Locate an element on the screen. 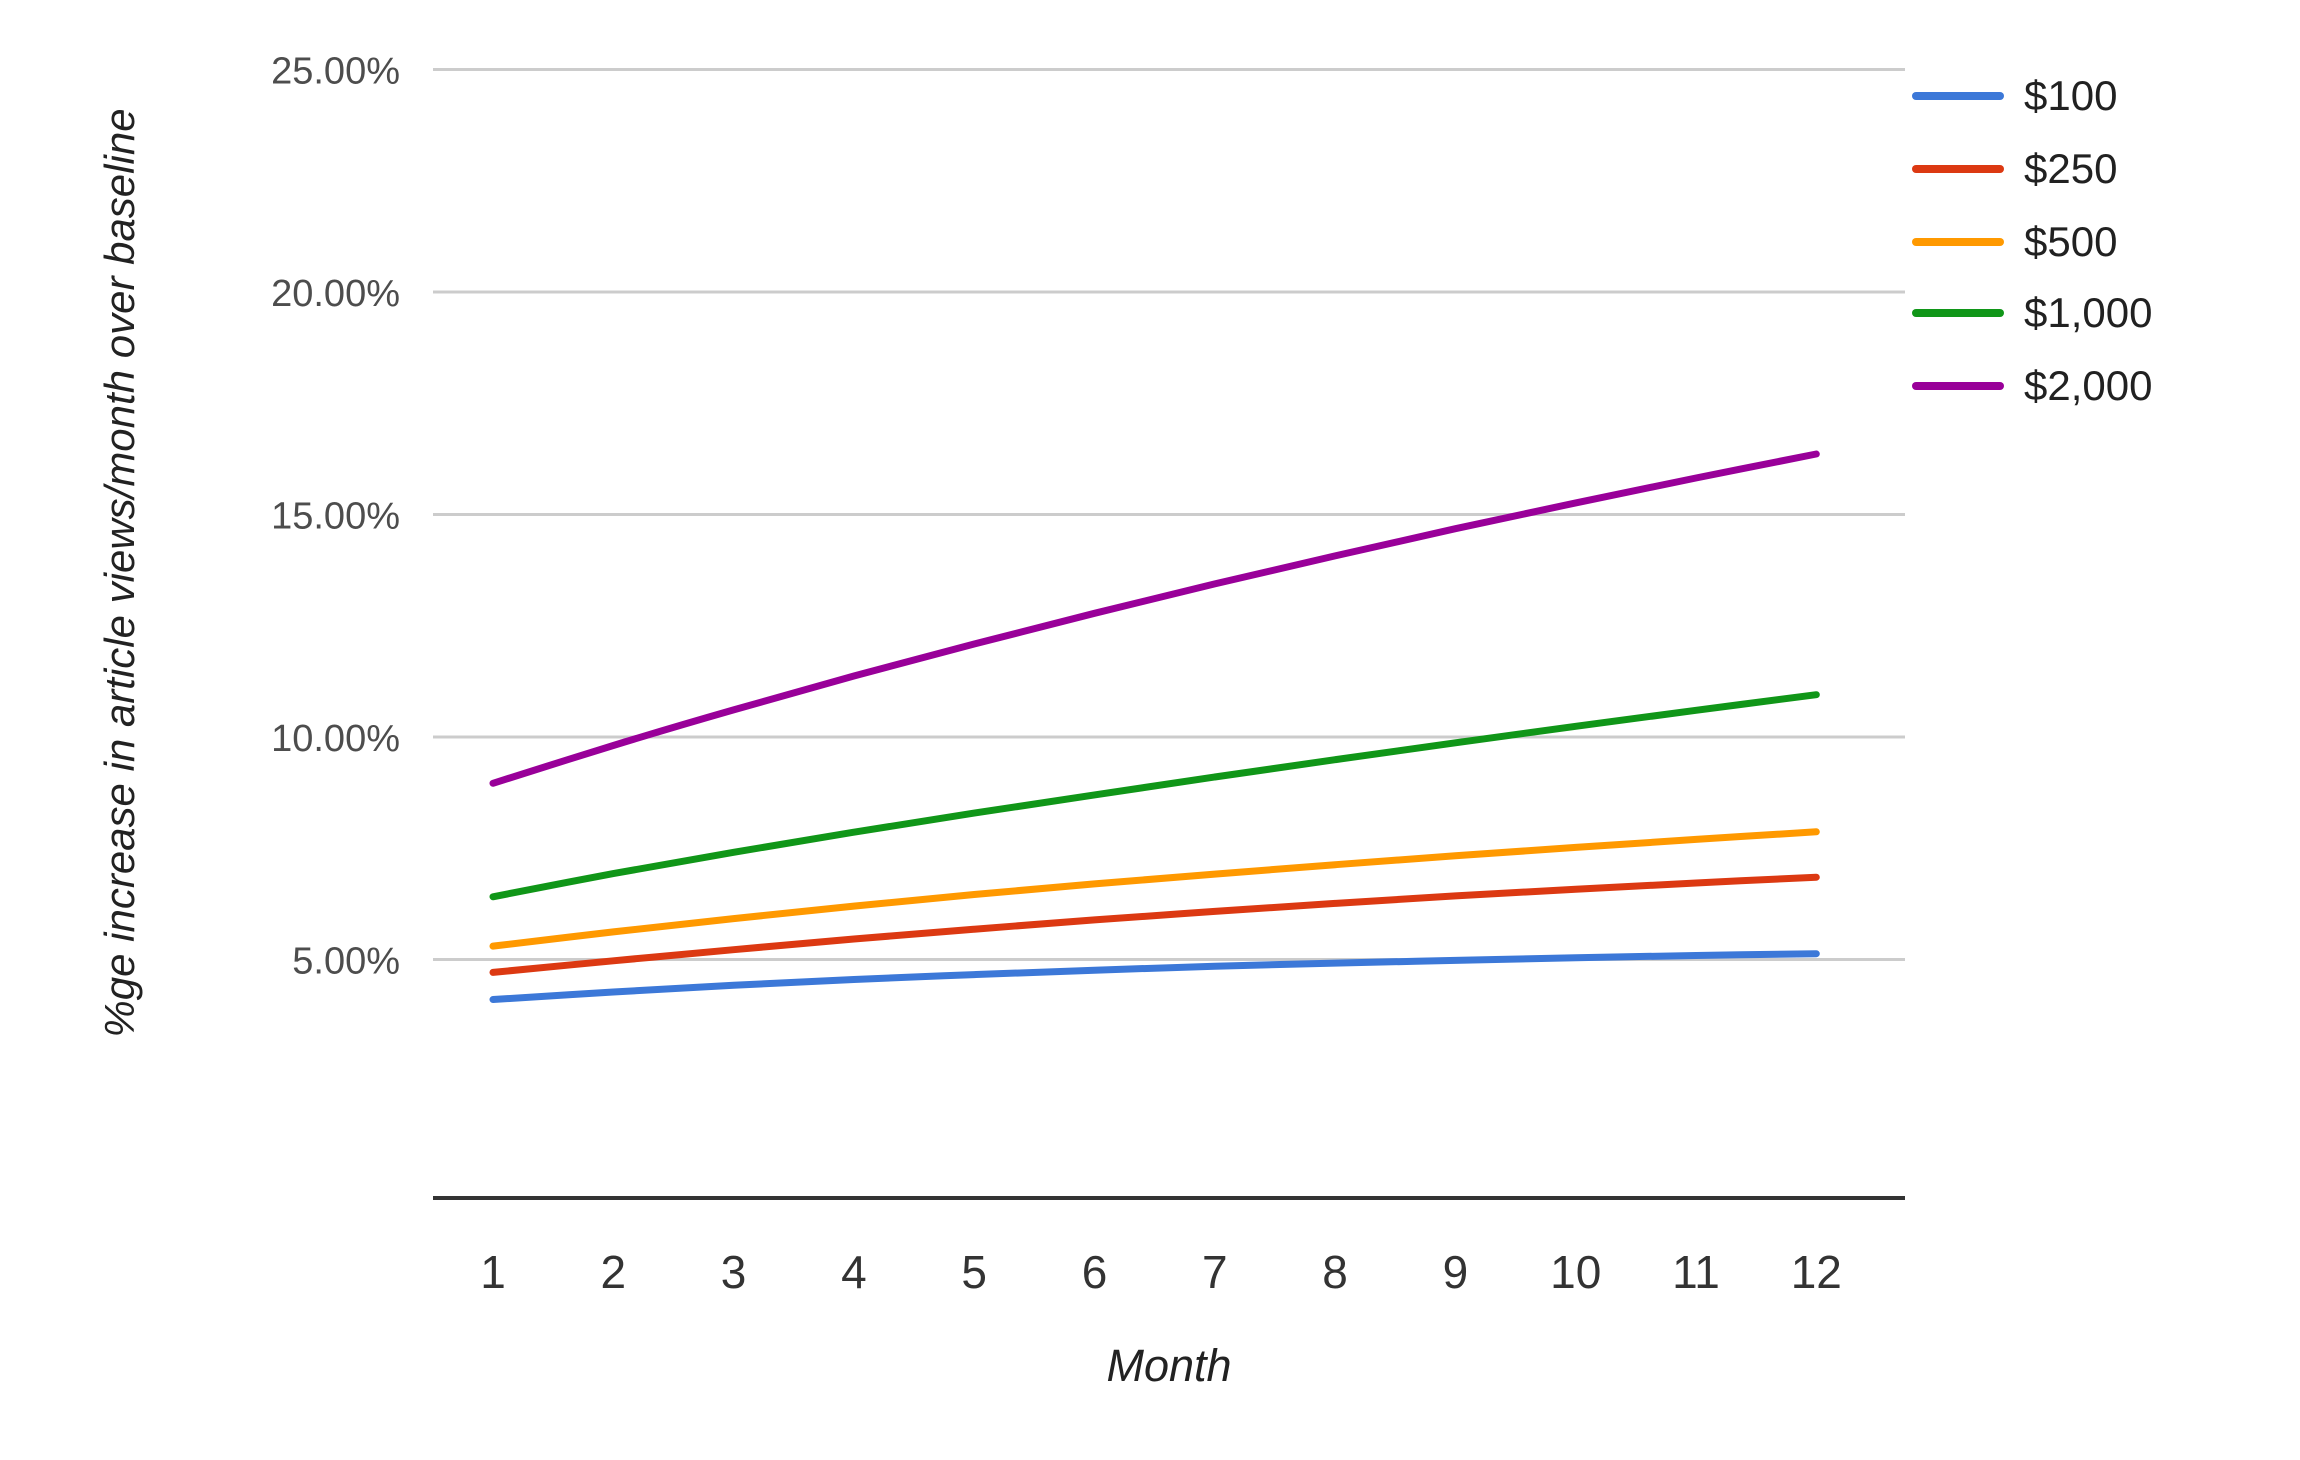  legend-item-100: $100 is located at coordinates (2015, 95).